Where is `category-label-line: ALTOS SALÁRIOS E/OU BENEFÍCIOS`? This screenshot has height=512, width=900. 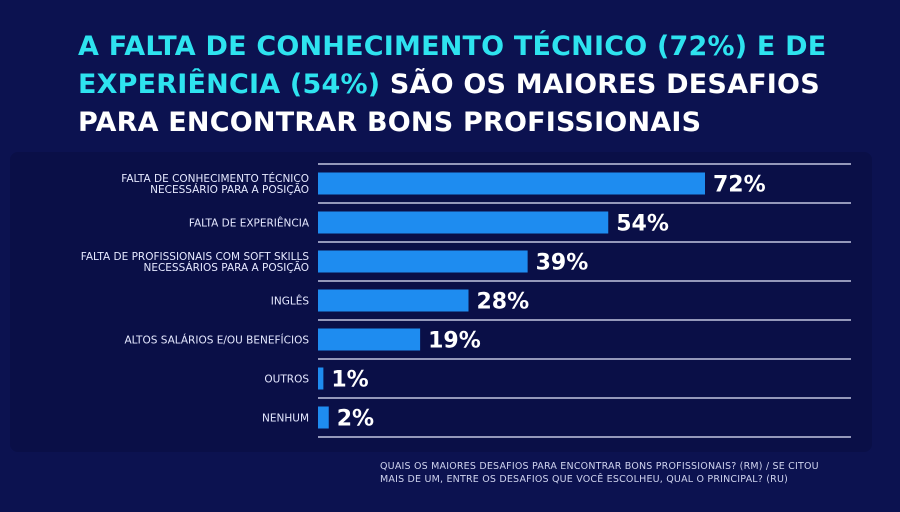
category-label-line: ALTOS SALÁRIOS E/OU BENEFÍCIOS is located at coordinates (216, 340).